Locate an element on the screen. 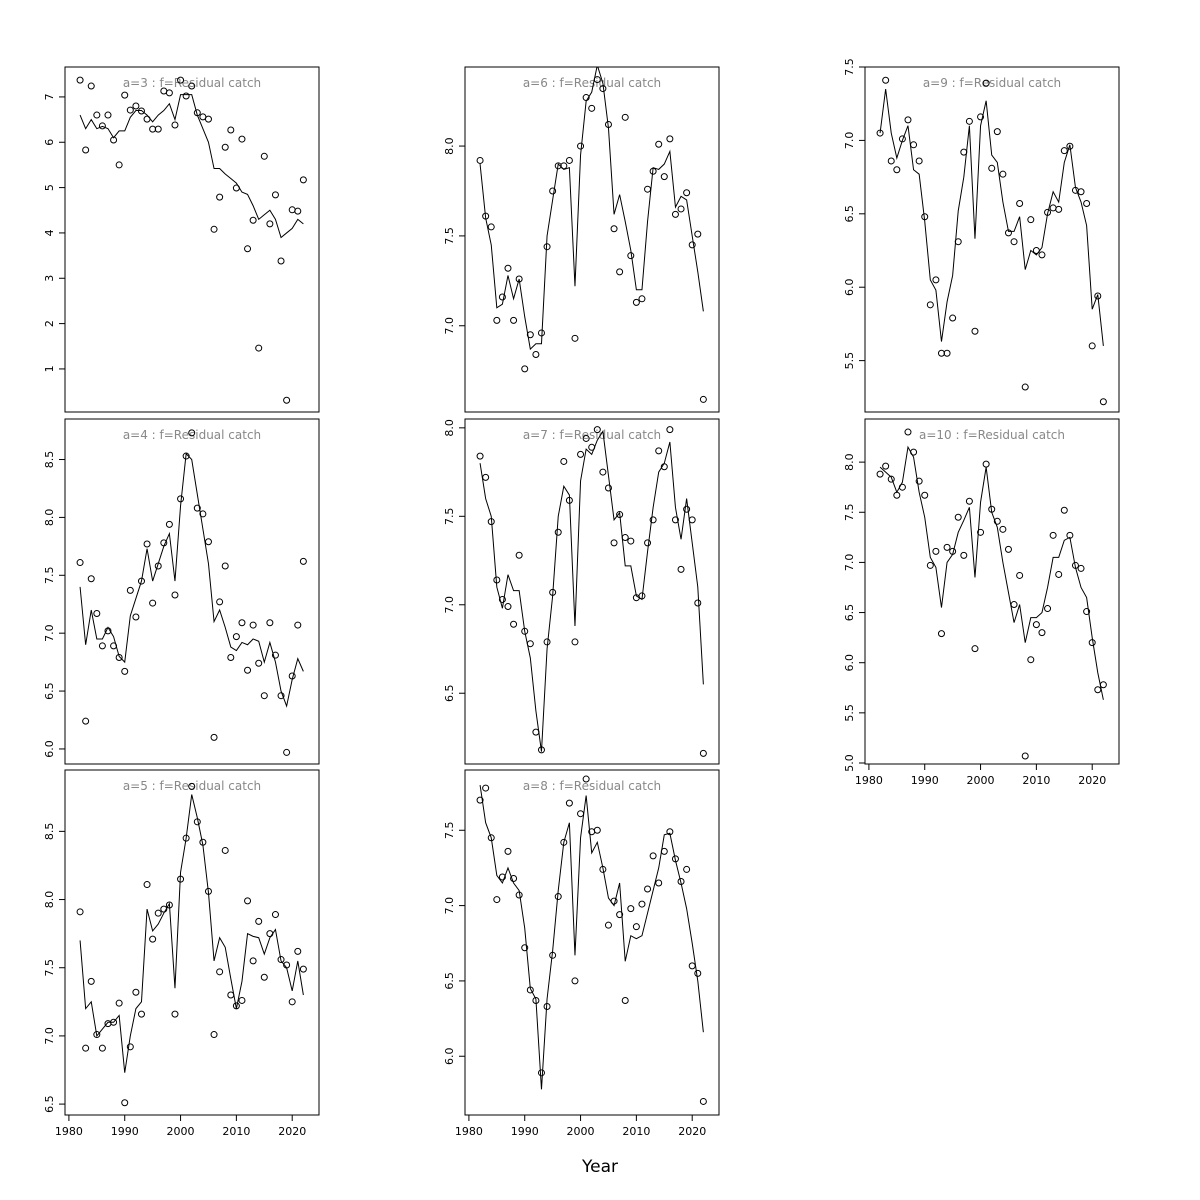 Image resolution: width=1200 pixels, height=1200 pixels. y-tick-label: 5.5 is located at coordinates (849, 713).